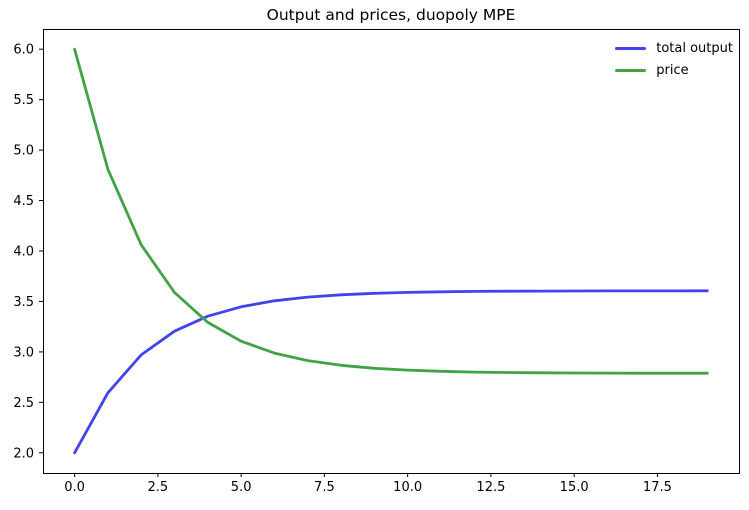  I want to click on legend-entry-total-output: total output, so click(674, 48).